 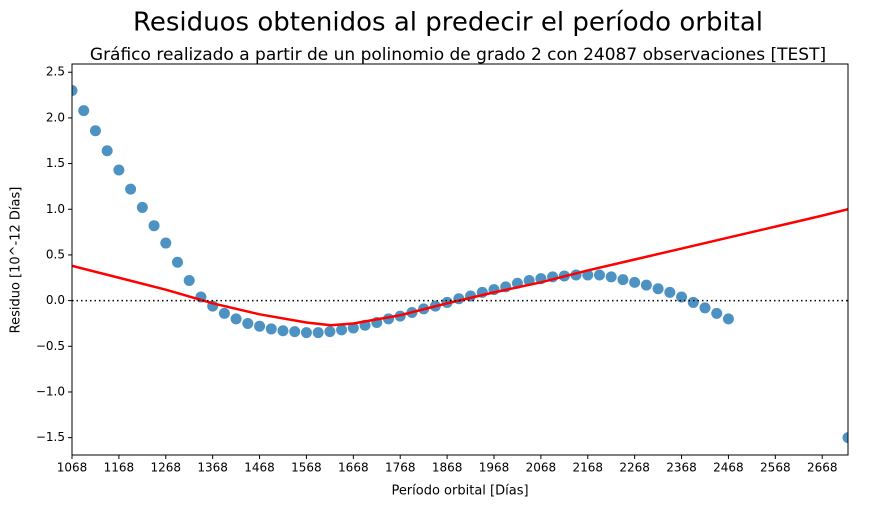 What do you see at coordinates (55, 209) in the screenshot?
I see `y-tick-label: 1.0` at bounding box center [55, 209].